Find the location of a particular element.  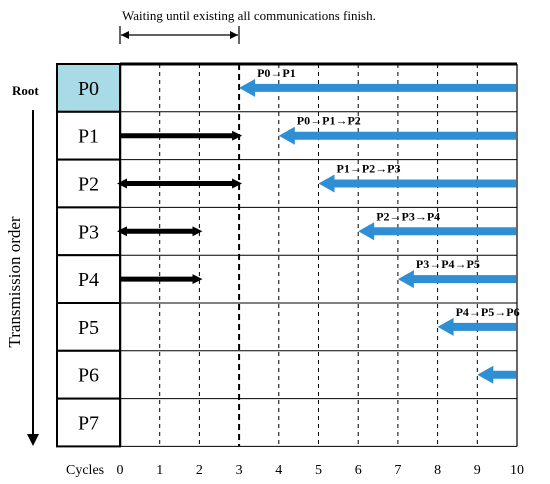

process-label: P5 is located at coordinates (88, 328).